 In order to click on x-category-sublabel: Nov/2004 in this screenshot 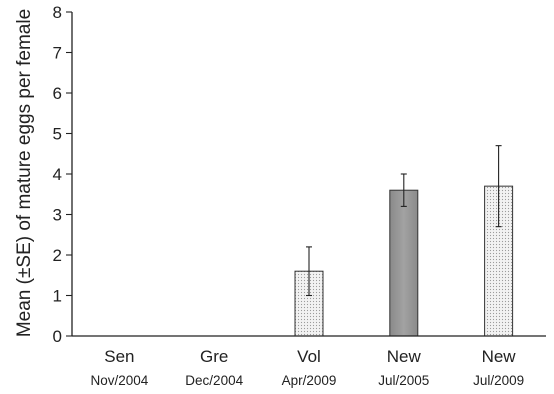, I will do `click(120, 380)`.